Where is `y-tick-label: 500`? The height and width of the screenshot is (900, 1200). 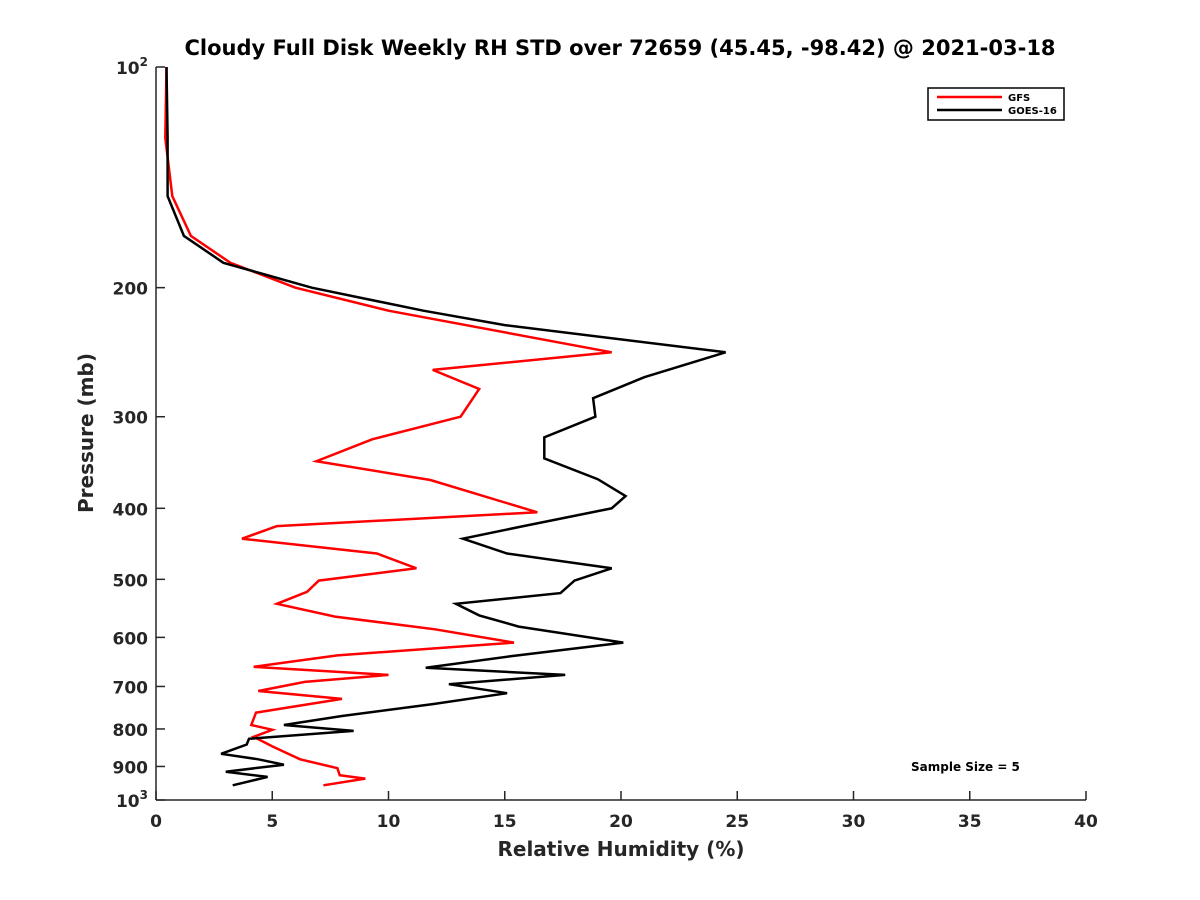 y-tick-label: 500 is located at coordinates (131, 581).